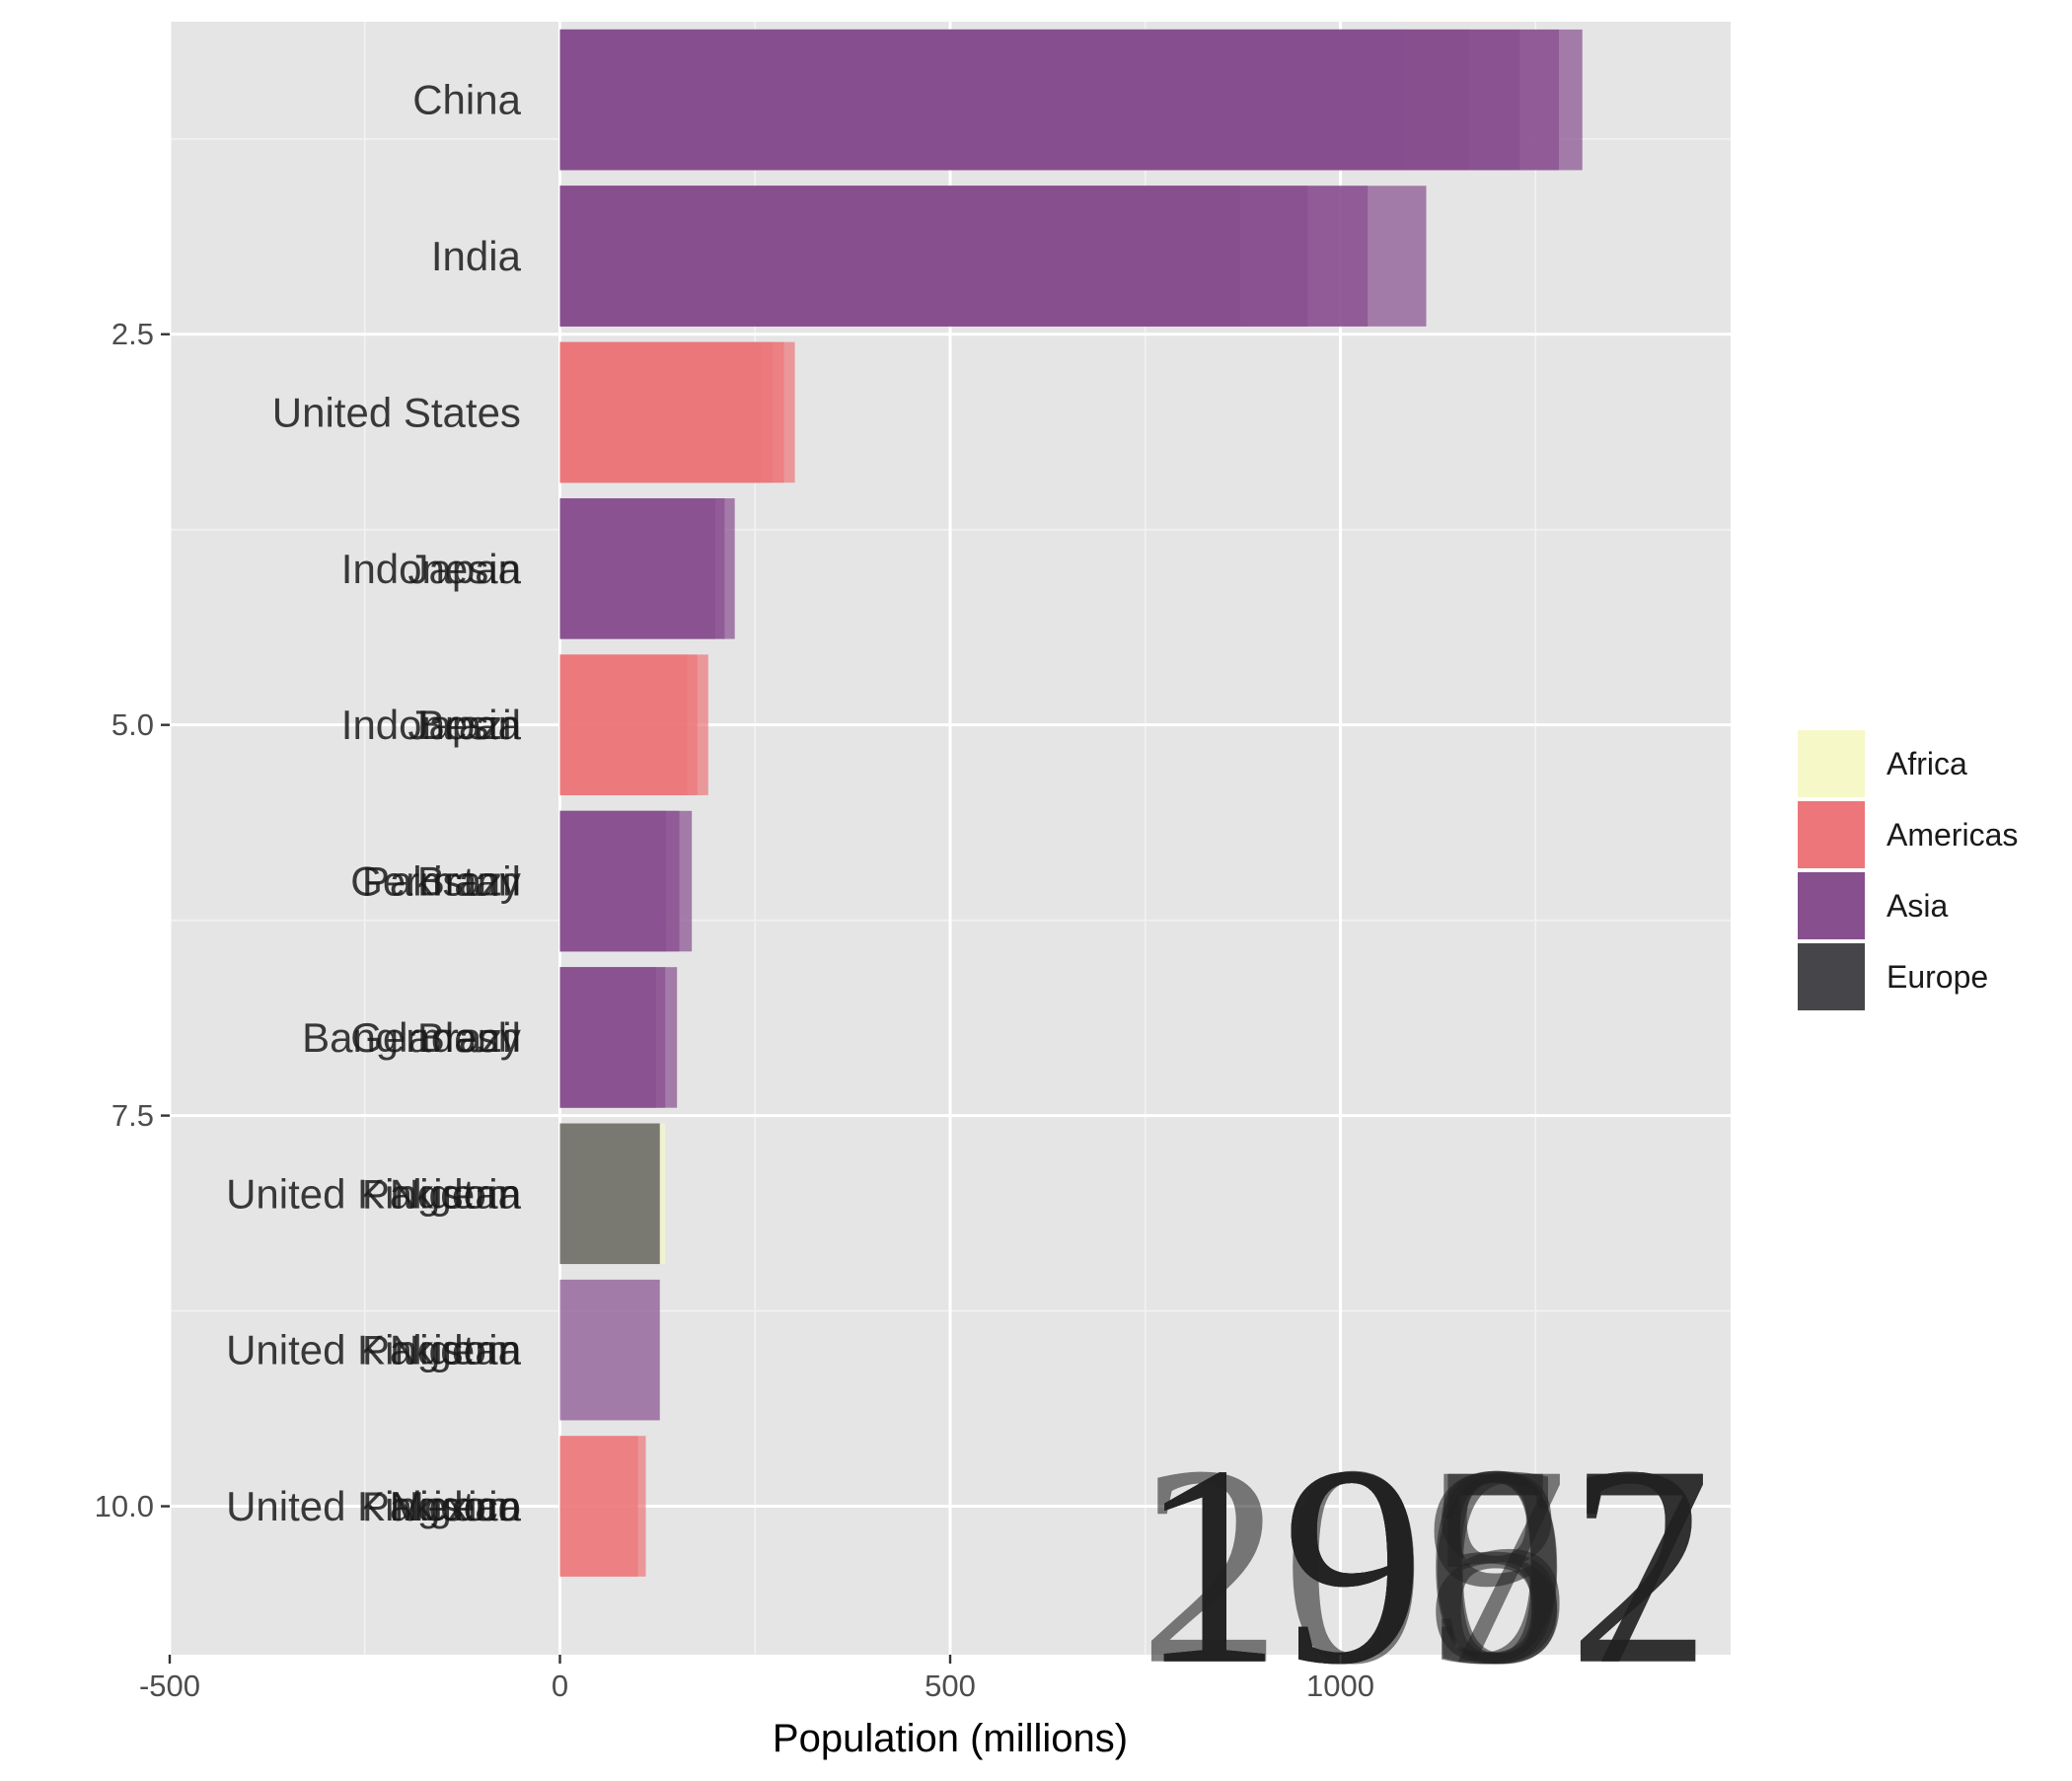 This screenshot has height=1781, width=2072. I want to click on legend-label: Americas, so click(1953, 835).